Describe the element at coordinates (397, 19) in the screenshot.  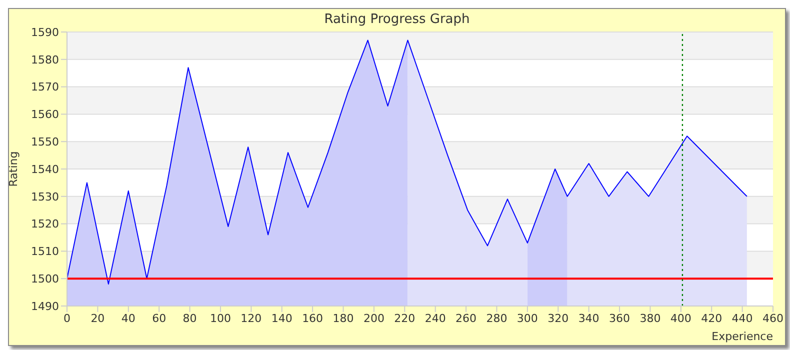
I see `chart-title: Rating Progress Graph` at that location.